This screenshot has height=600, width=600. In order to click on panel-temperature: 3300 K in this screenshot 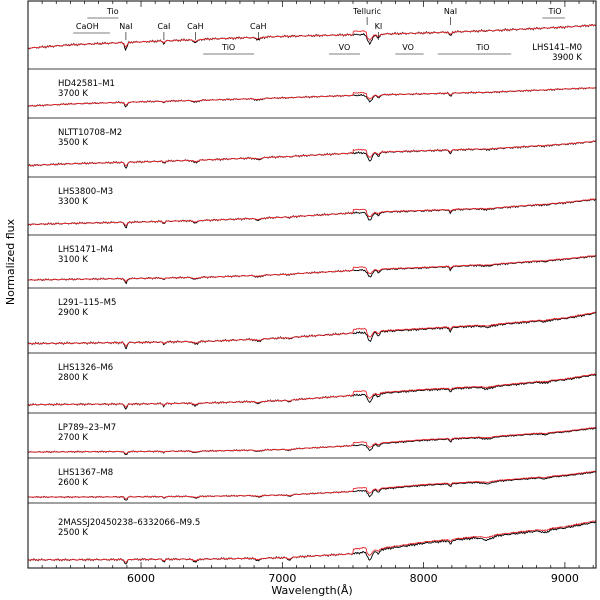, I will do `click(73, 202)`.